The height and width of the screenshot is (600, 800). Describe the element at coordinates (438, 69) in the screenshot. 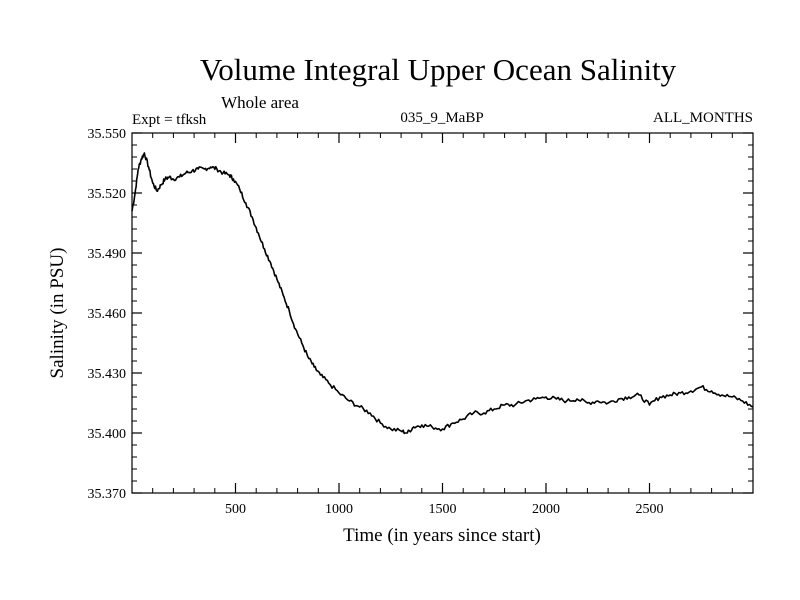

I see `chart-title: Volume Integral Upper Ocean Salinity` at that location.